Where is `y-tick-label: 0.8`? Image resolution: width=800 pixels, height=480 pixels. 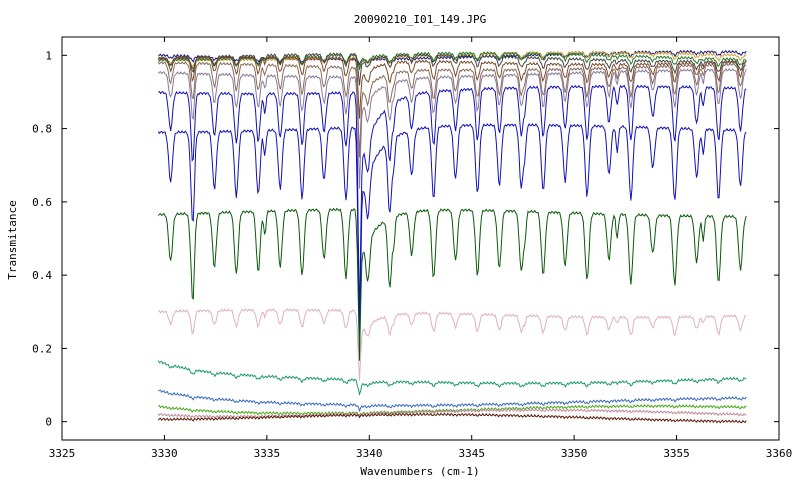
y-tick-label: 0.8 is located at coordinates (42, 129).